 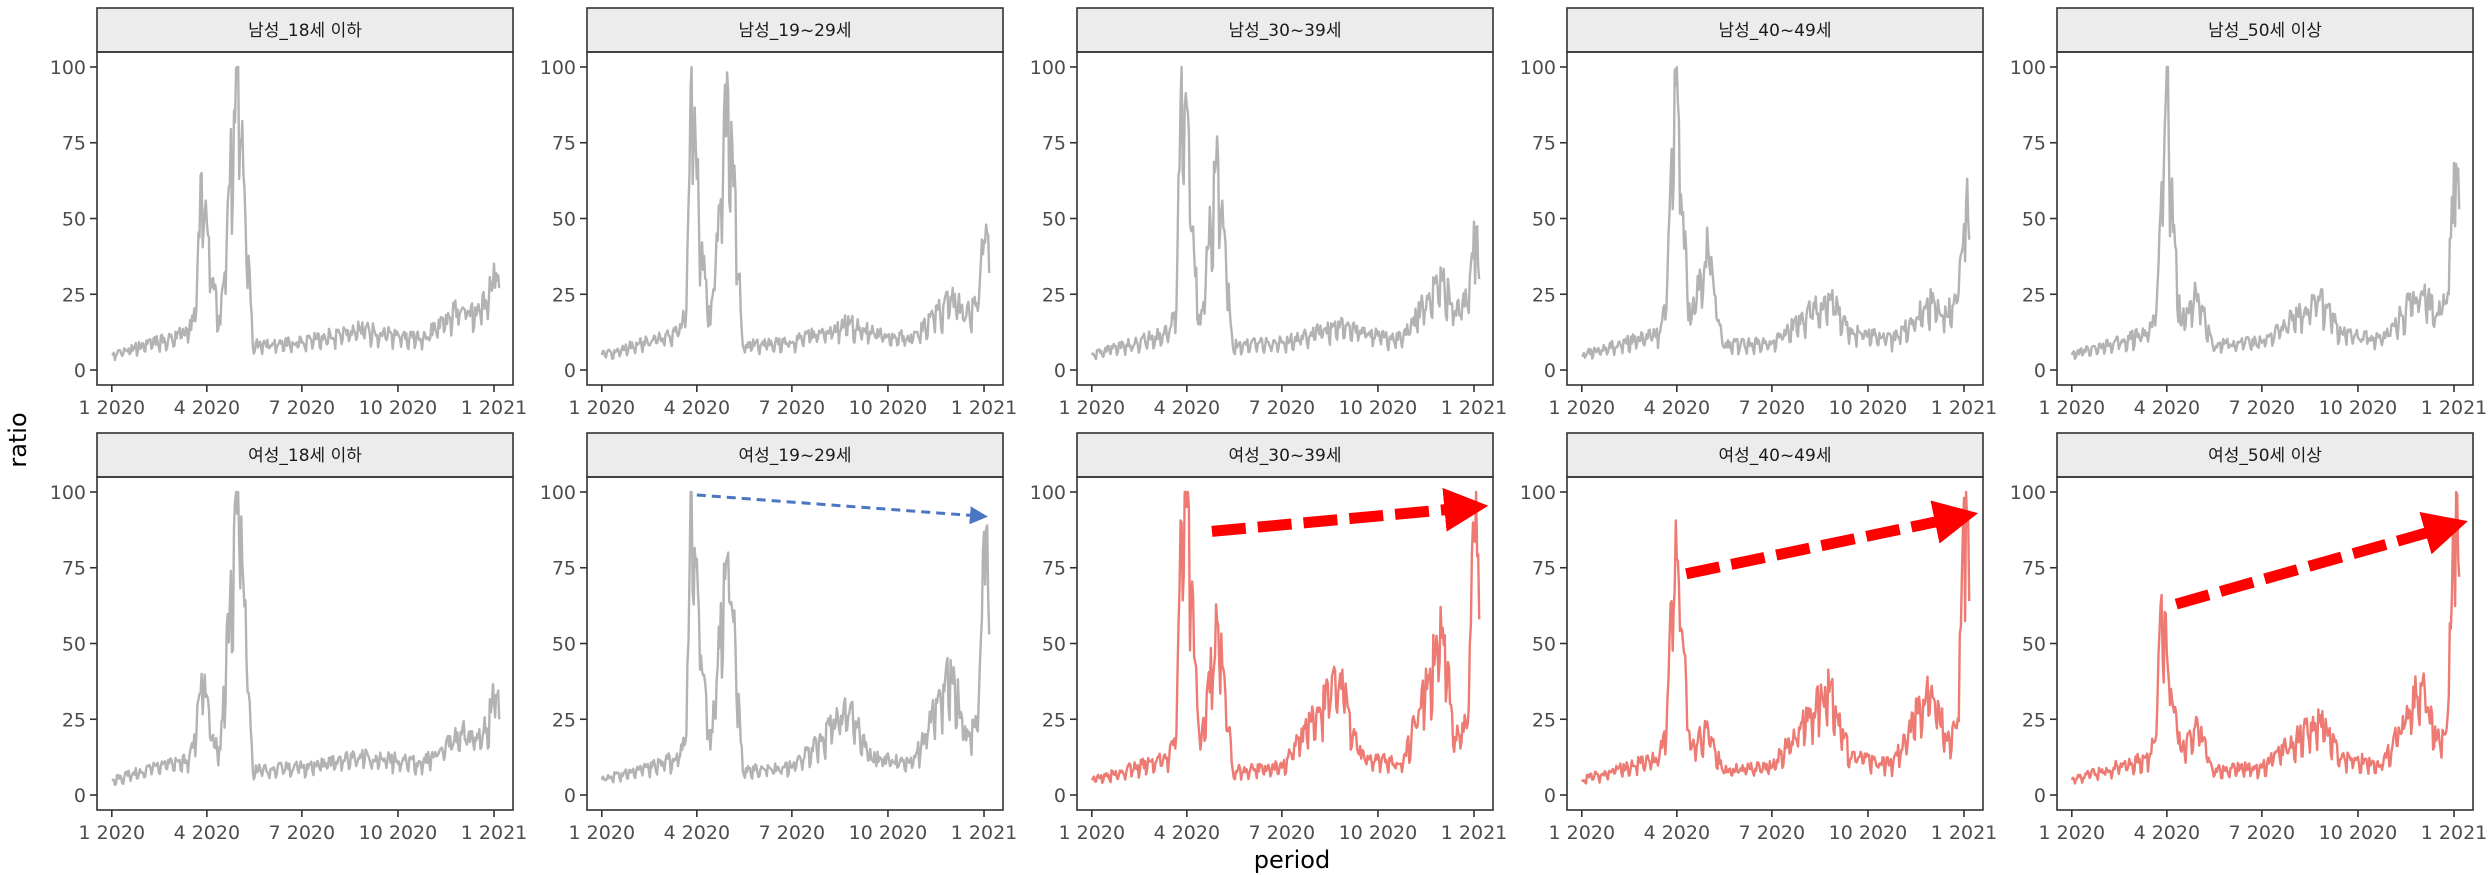 What do you see at coordinates (1292, 860) in the screenshot?
I see `x-axis-title: period` at bounding box center [1292, 860].